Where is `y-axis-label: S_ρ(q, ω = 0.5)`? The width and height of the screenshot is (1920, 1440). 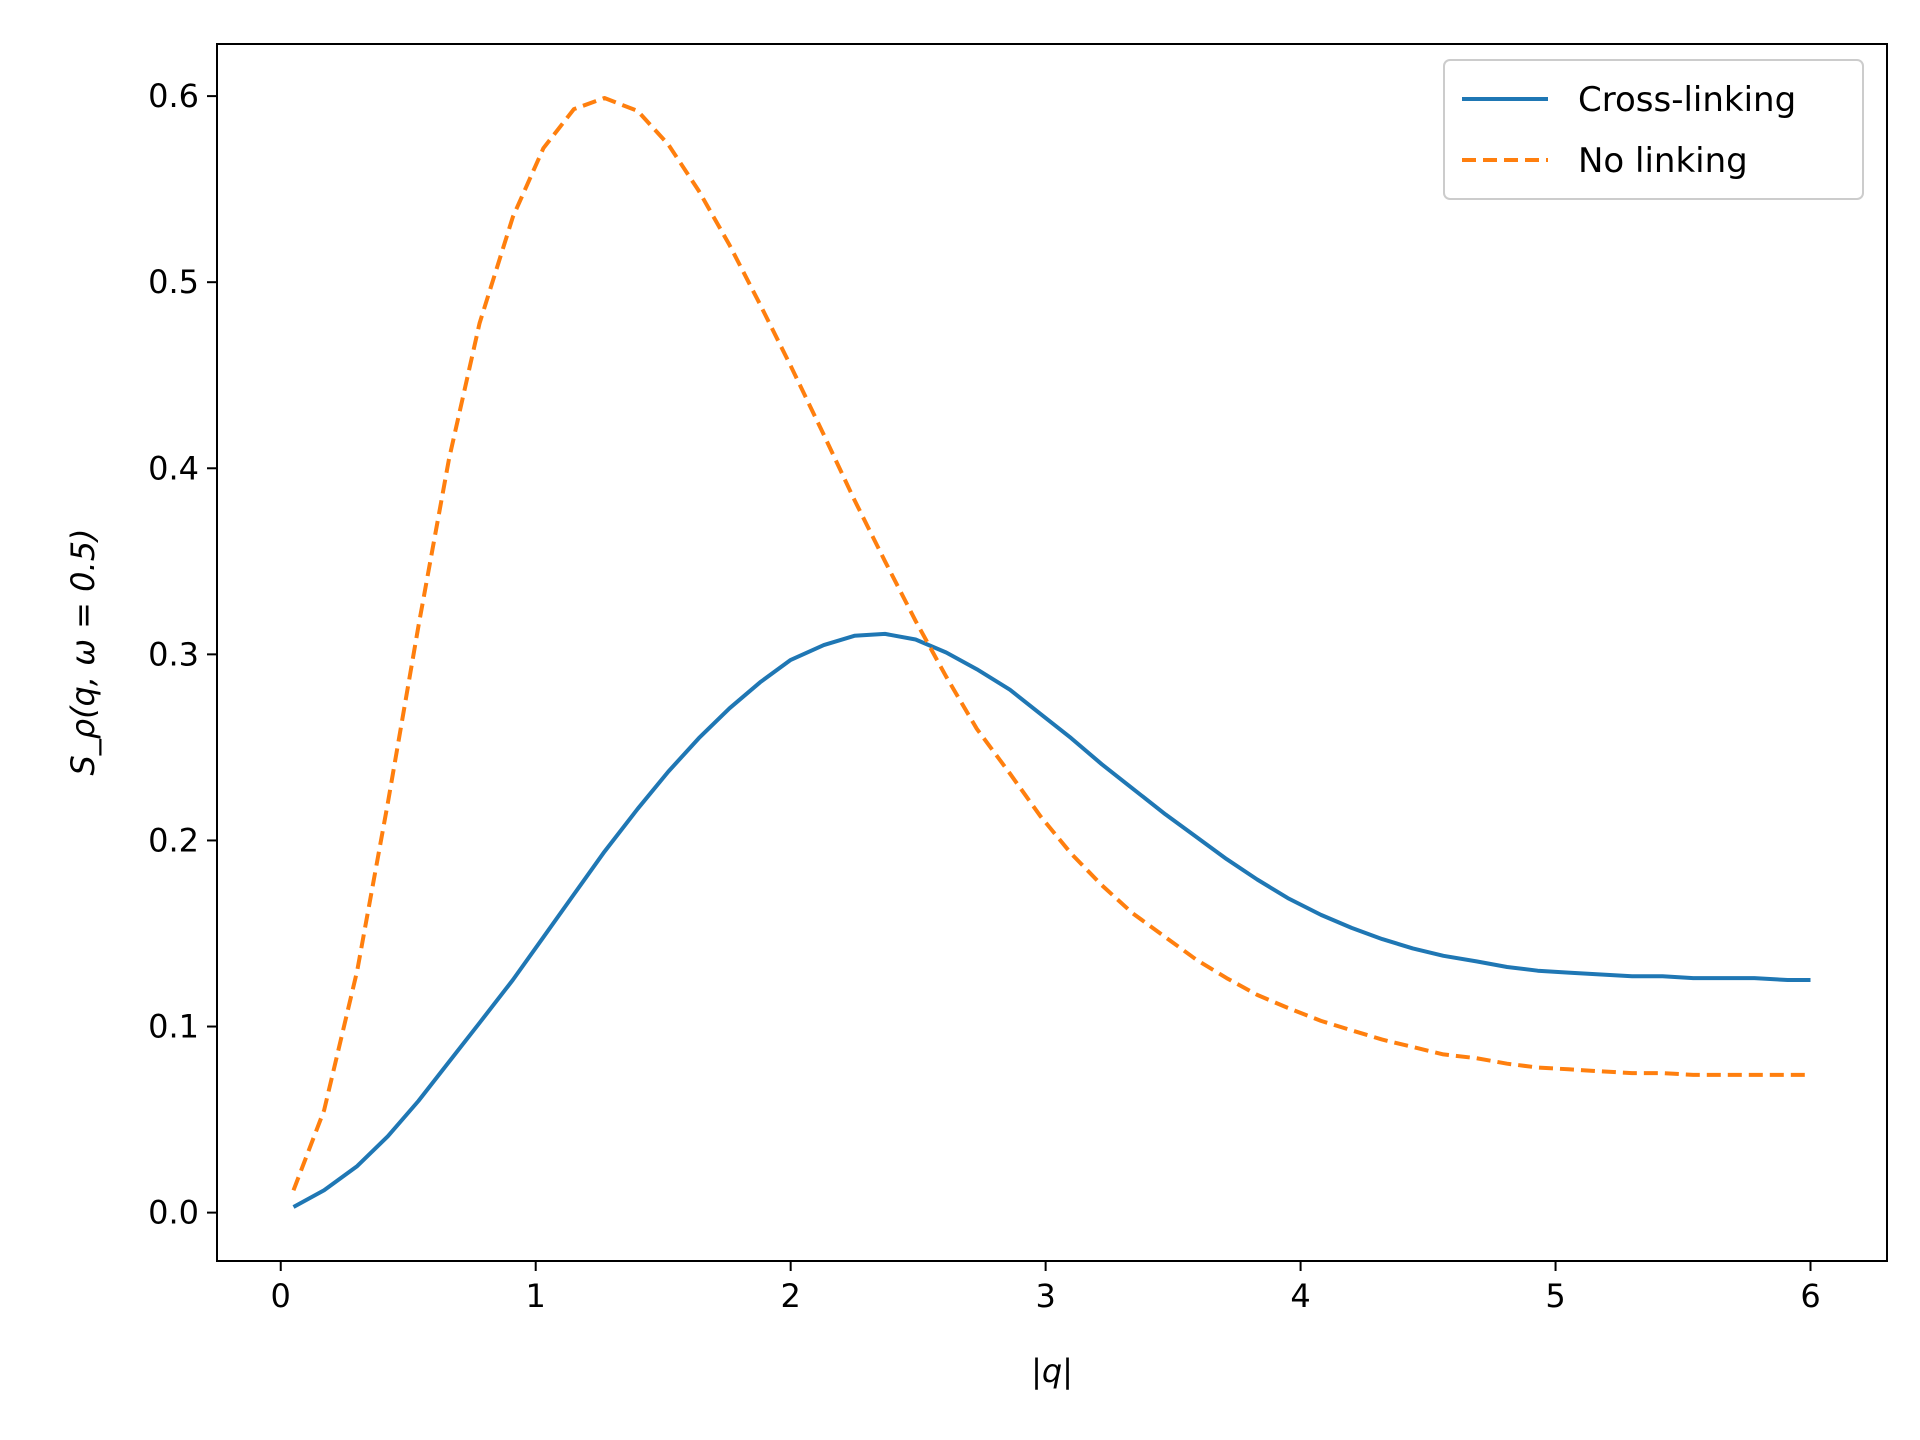 y-axis-label: S_ρ(q, ω = 0.5) is located at coordinates (83, 651).